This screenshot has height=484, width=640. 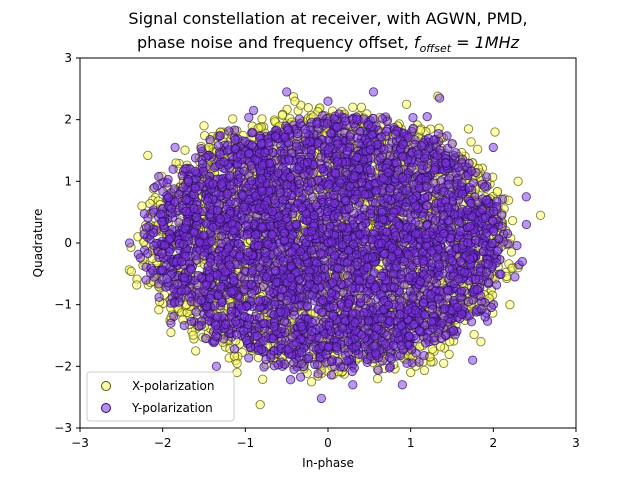 I want to click on title-math-sub: offset, so click(x=436, y=48).